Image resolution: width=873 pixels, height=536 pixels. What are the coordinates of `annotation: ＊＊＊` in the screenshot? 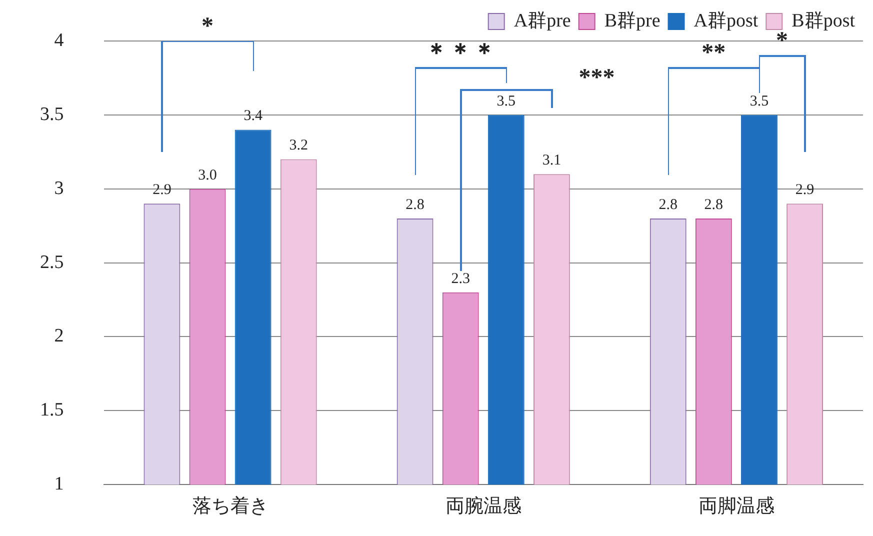 It's located at (460, 53).